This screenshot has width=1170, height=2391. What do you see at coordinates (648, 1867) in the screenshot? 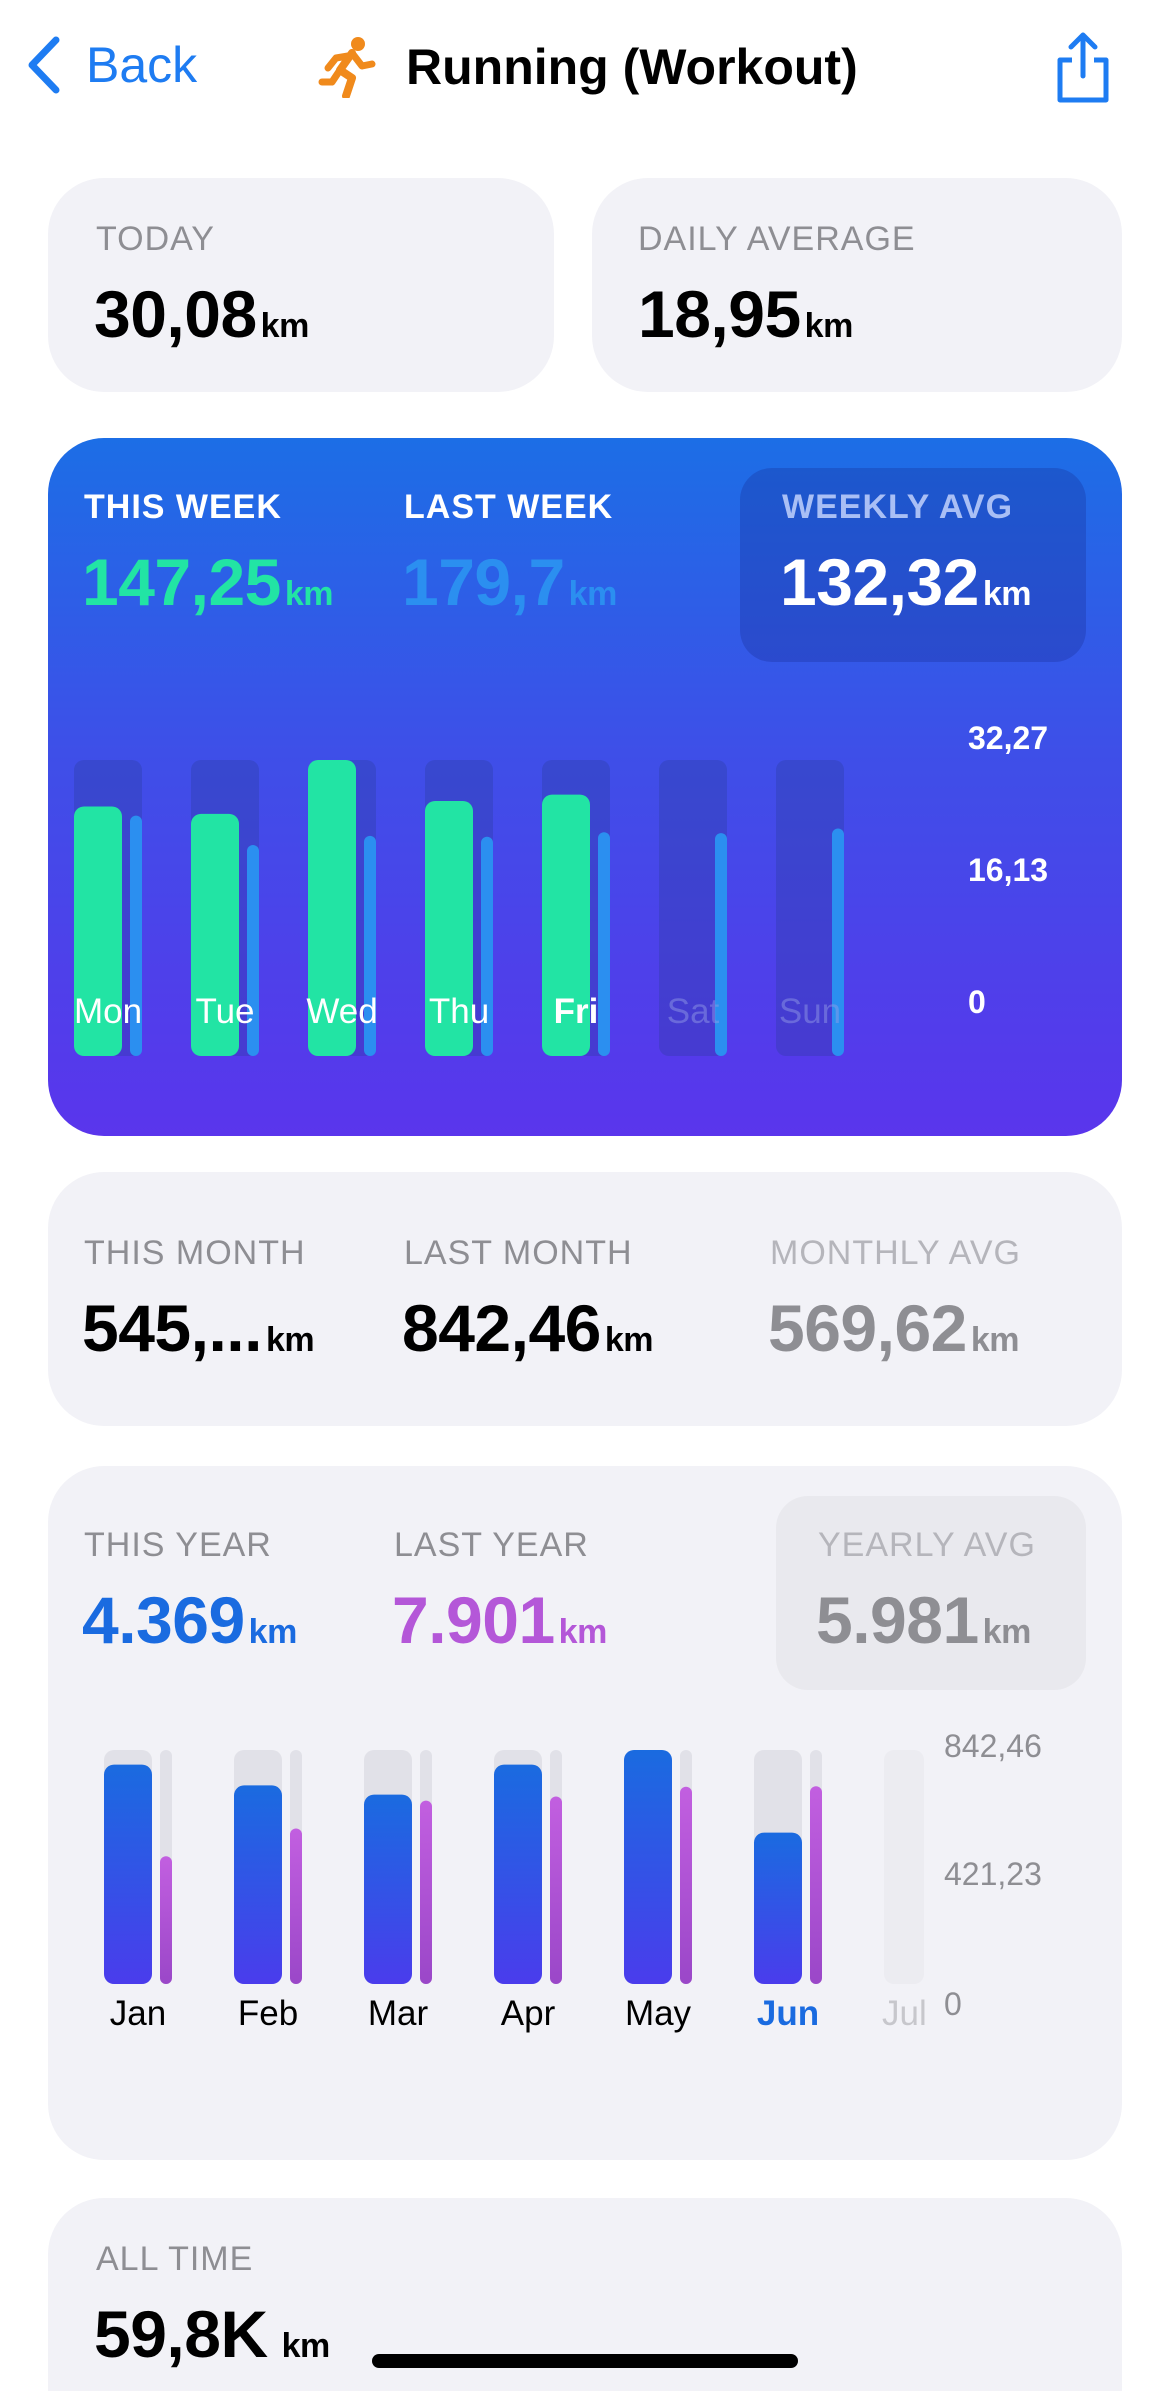
I see `year-bar-this-may` at bounding box center [648, 1867].